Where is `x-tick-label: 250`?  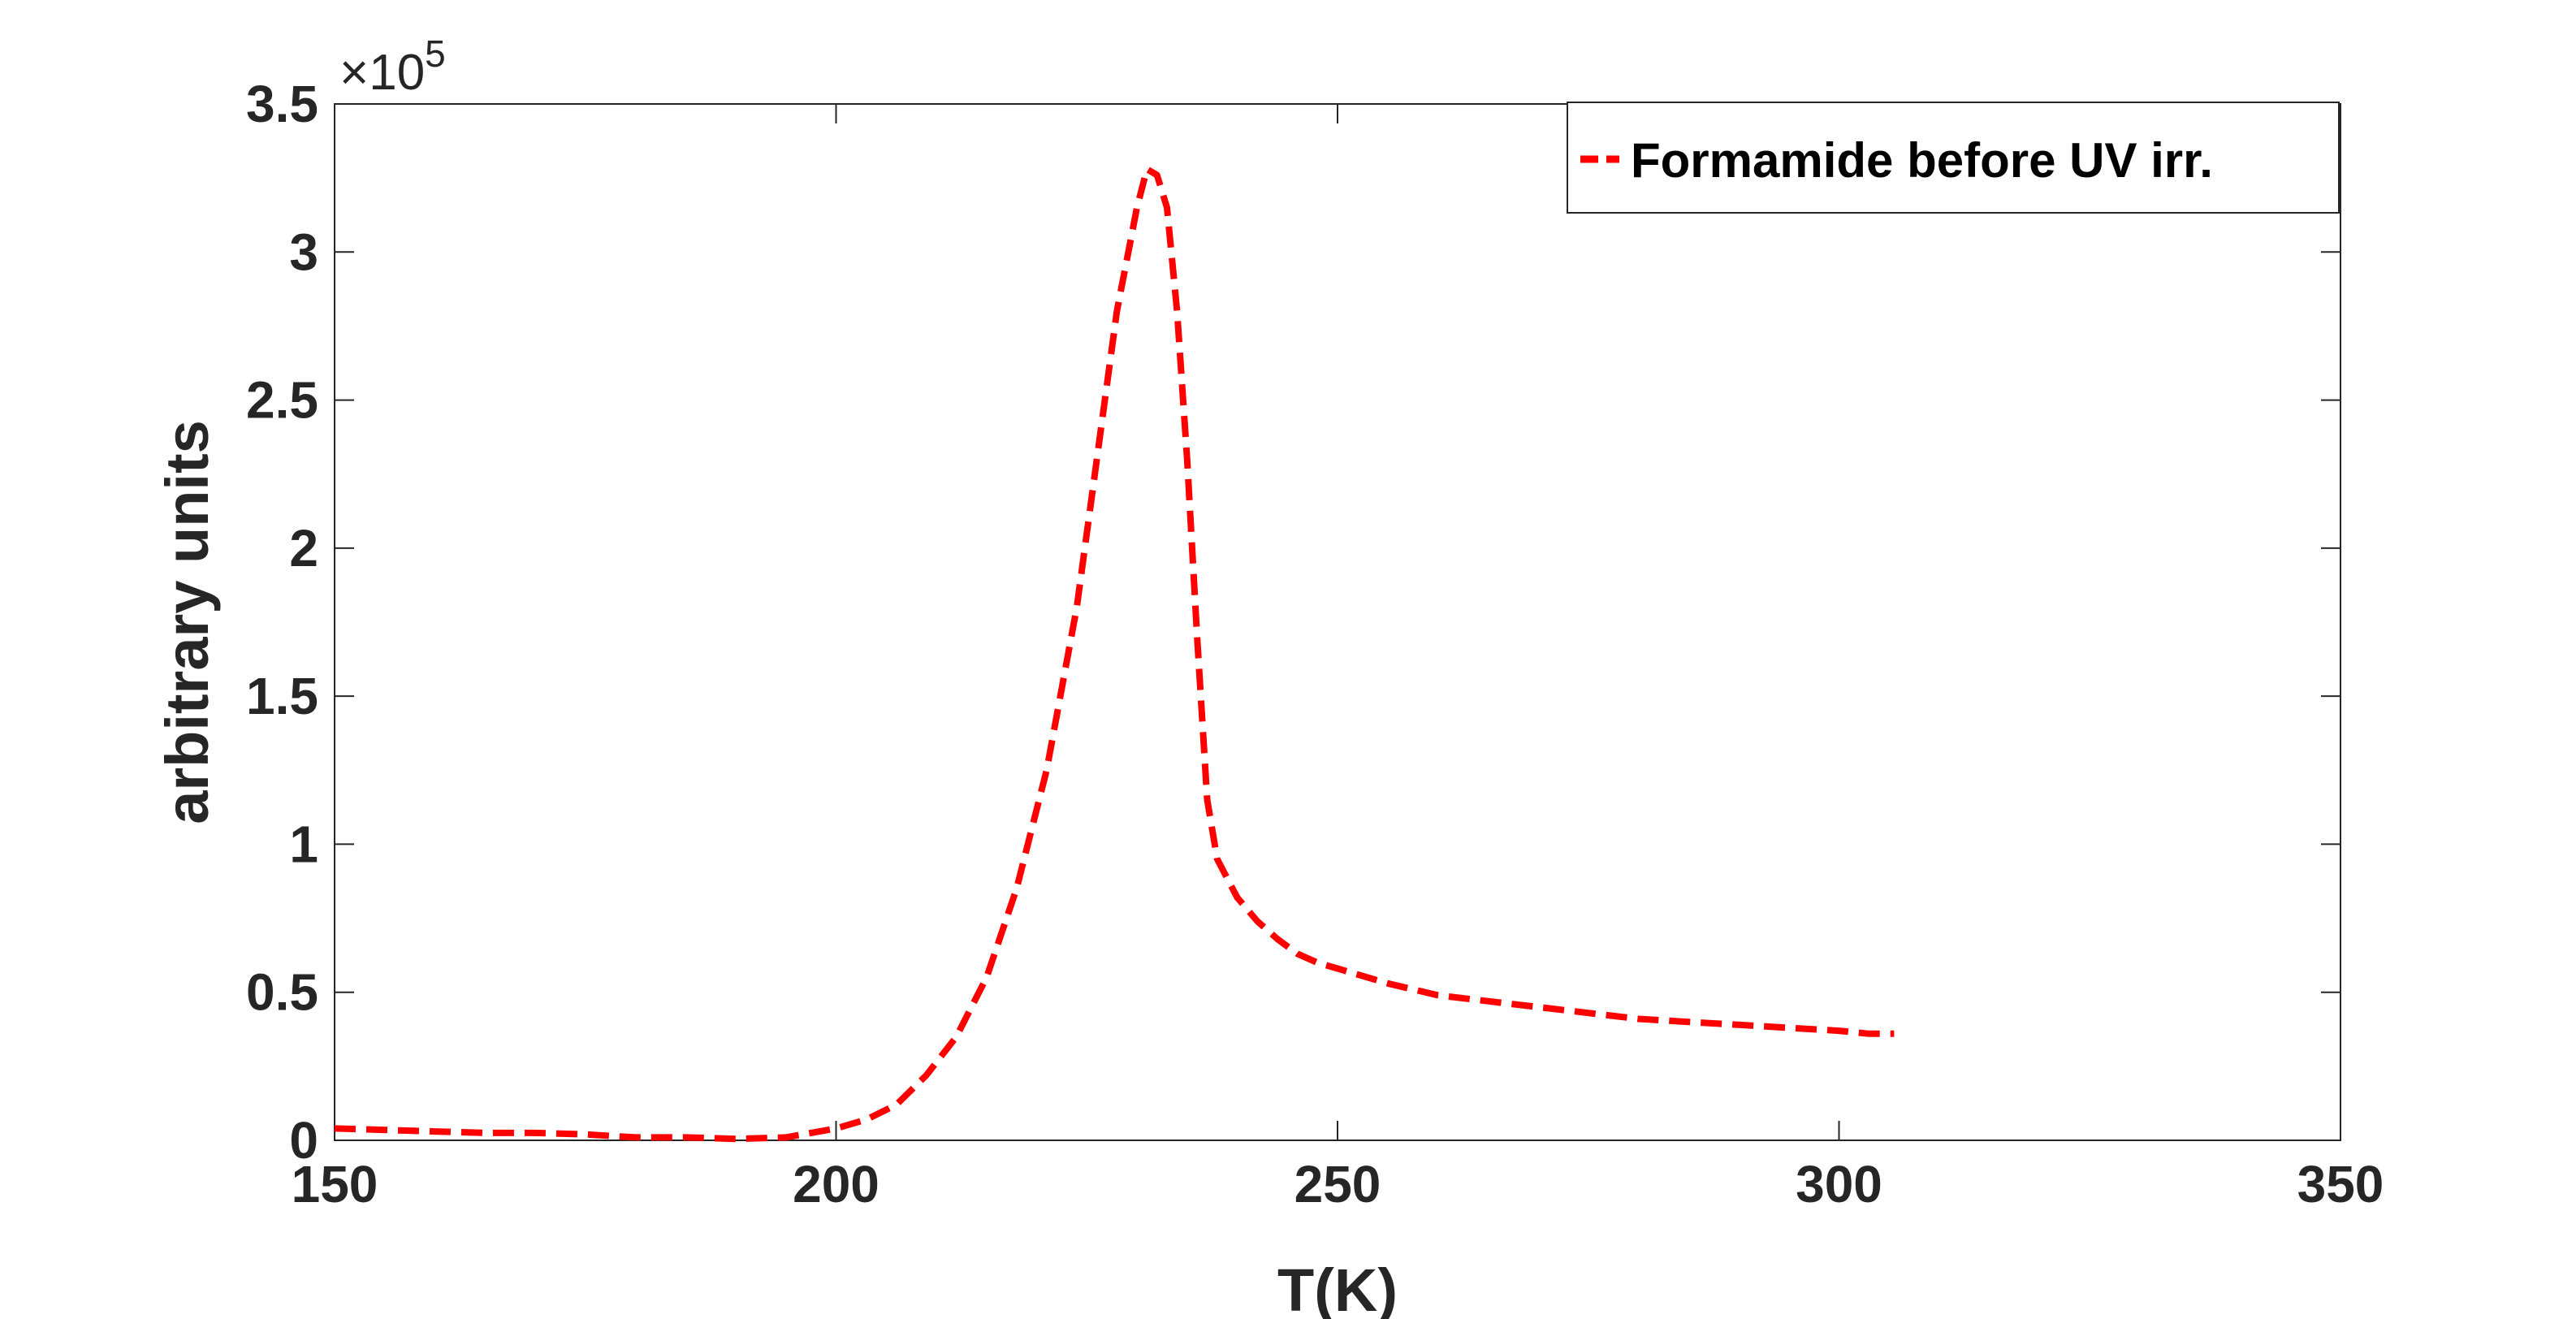
x-tick-label: 250 is located at coordinates (1337, 1184).